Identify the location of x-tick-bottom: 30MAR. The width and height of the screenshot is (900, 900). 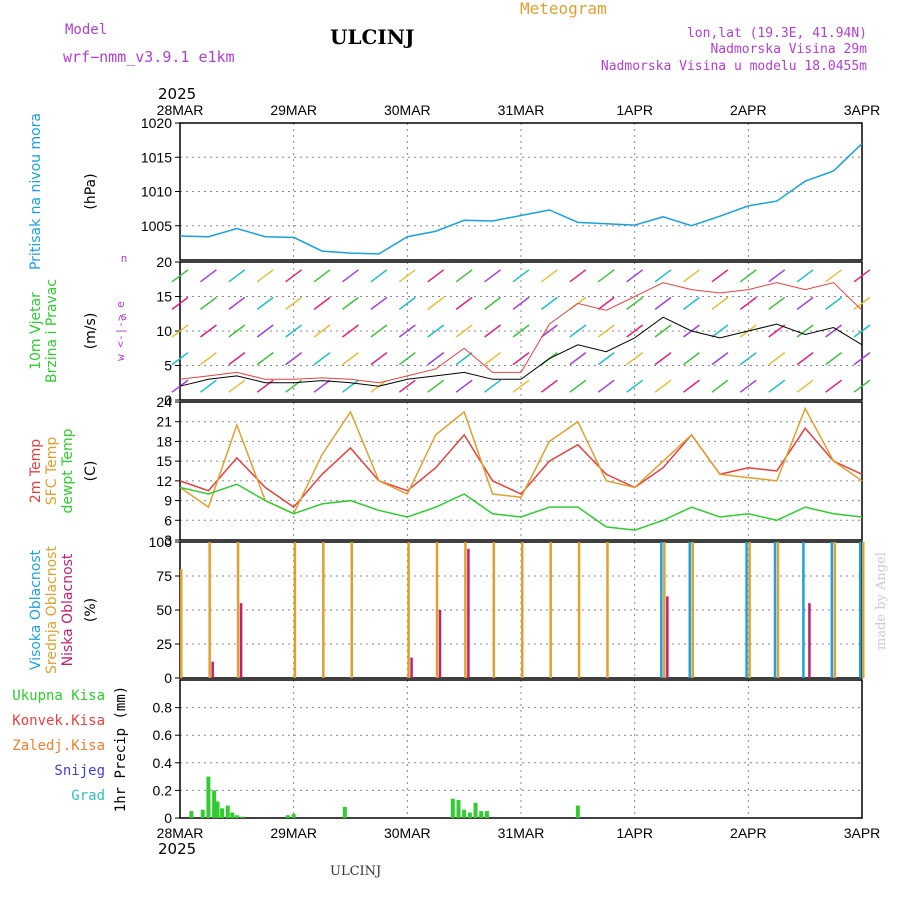
(407, 833).